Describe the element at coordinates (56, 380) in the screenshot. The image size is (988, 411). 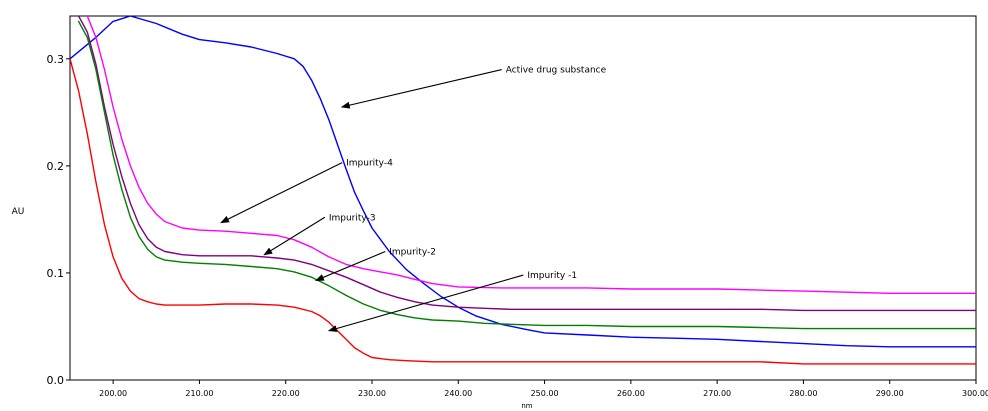
I see `y-tick-label: 0.0` at that location.